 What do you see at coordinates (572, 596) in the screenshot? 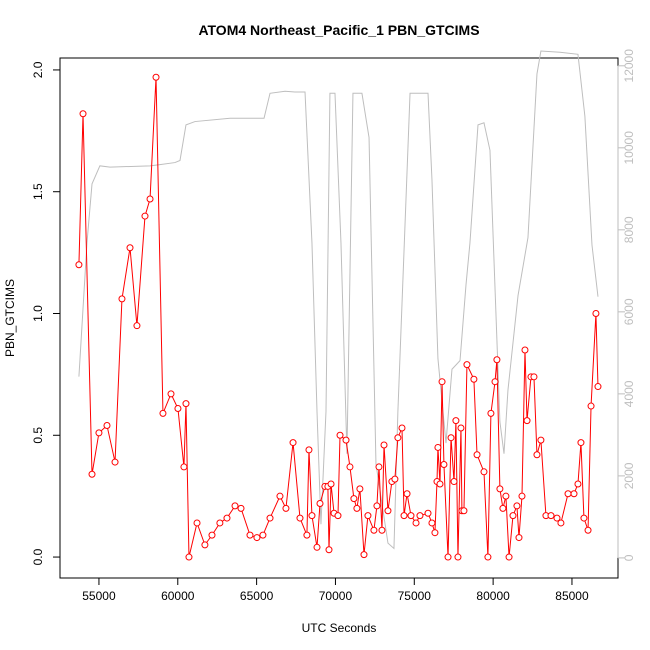
I see `x-tick-label: 85000` at bounding box center [572, 596].